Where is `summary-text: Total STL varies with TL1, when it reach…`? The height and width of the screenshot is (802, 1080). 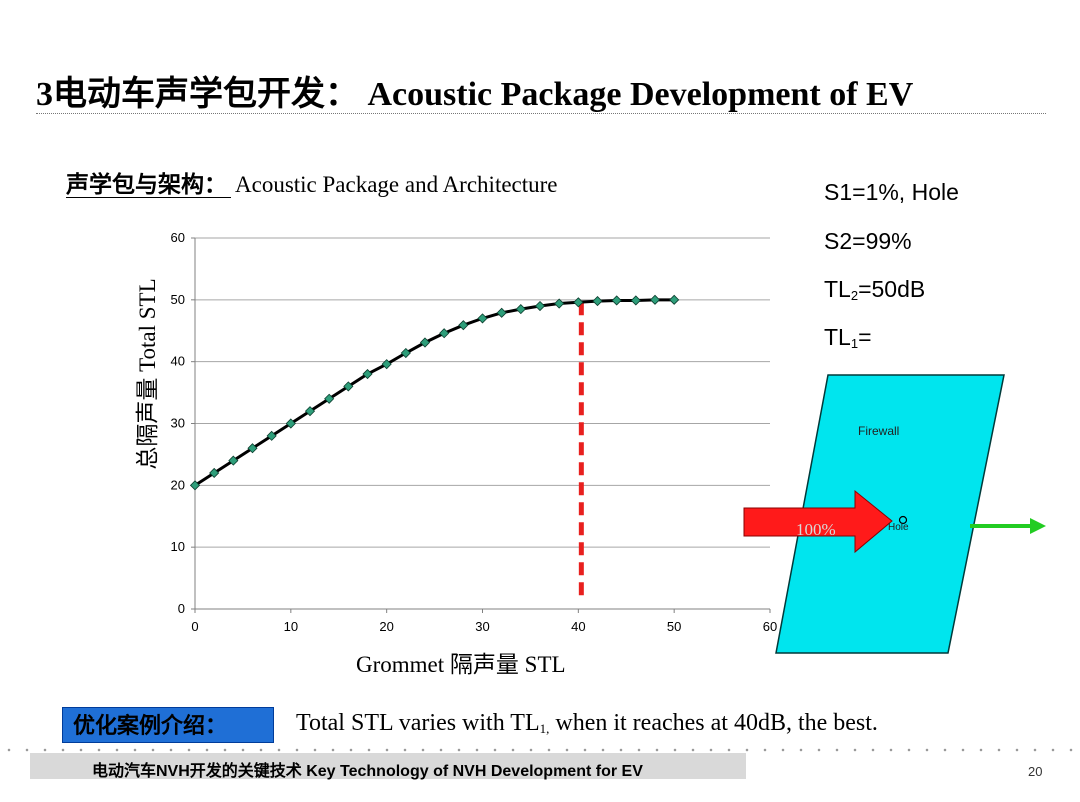 summary-text: Total STL varies with TL1, when it reach… is located at coordinates (587, 723).